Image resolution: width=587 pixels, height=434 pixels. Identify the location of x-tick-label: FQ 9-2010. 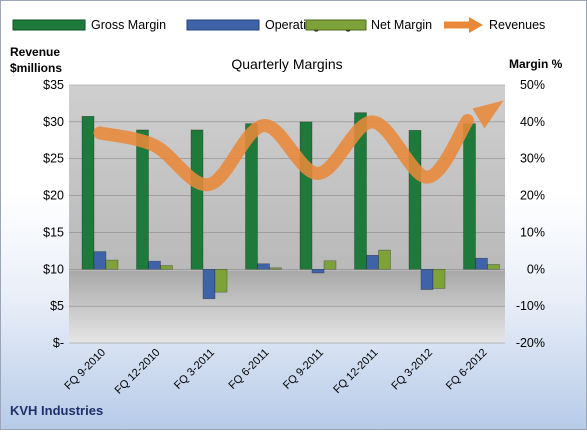
(85, 370).